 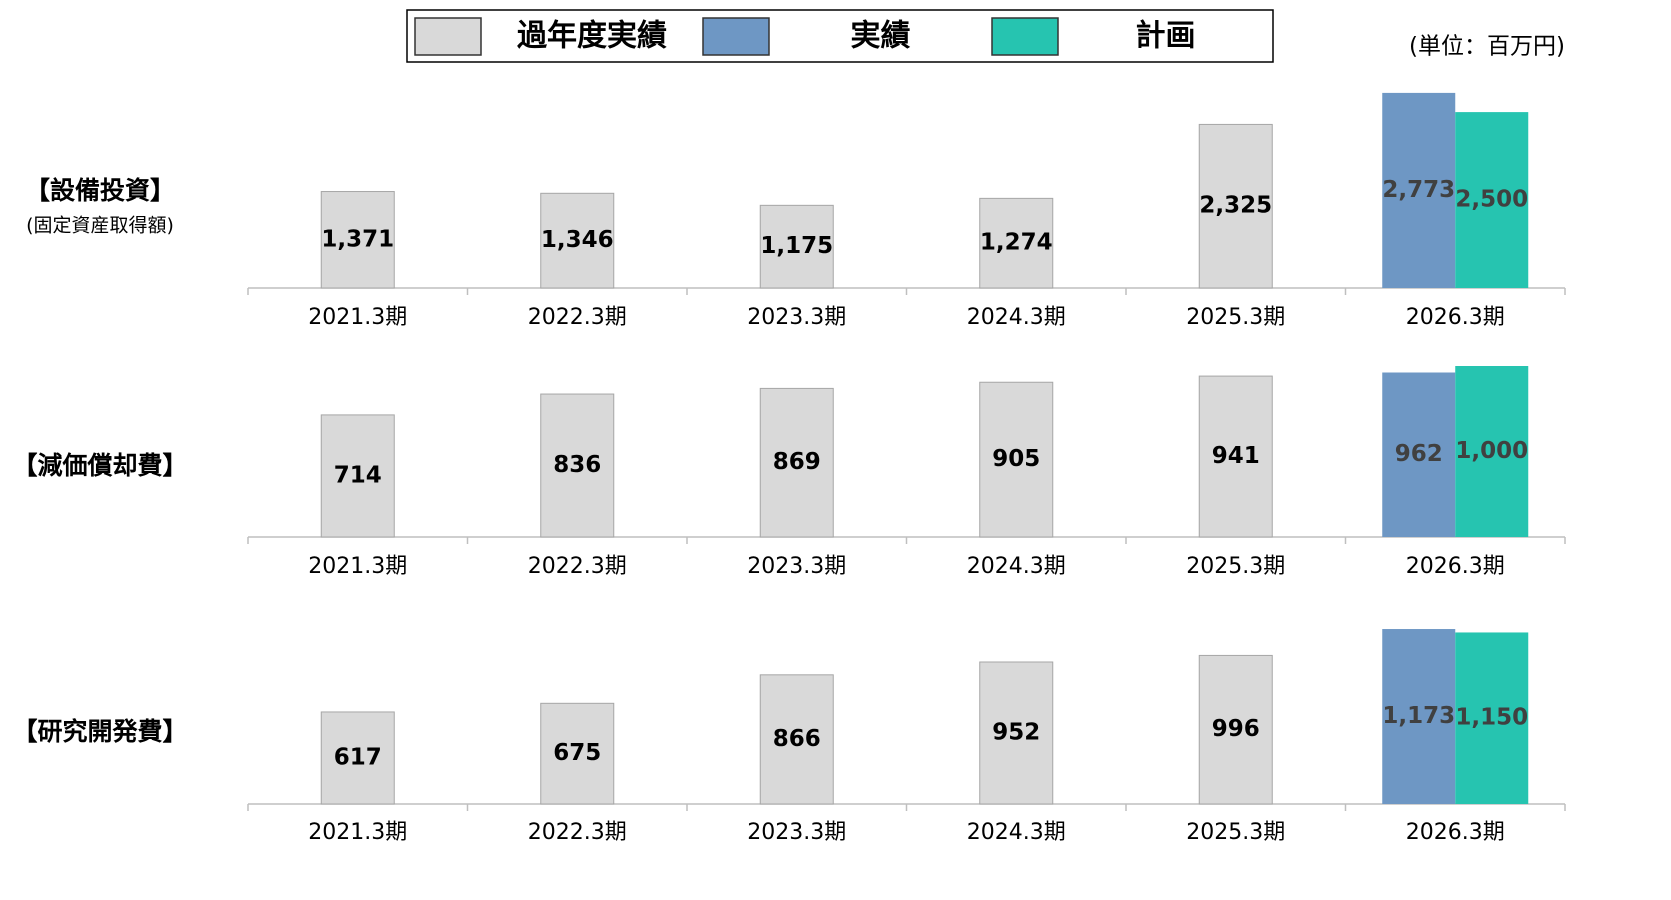 I want to click on value-label: 1,150, so click(x=1491, y=718).